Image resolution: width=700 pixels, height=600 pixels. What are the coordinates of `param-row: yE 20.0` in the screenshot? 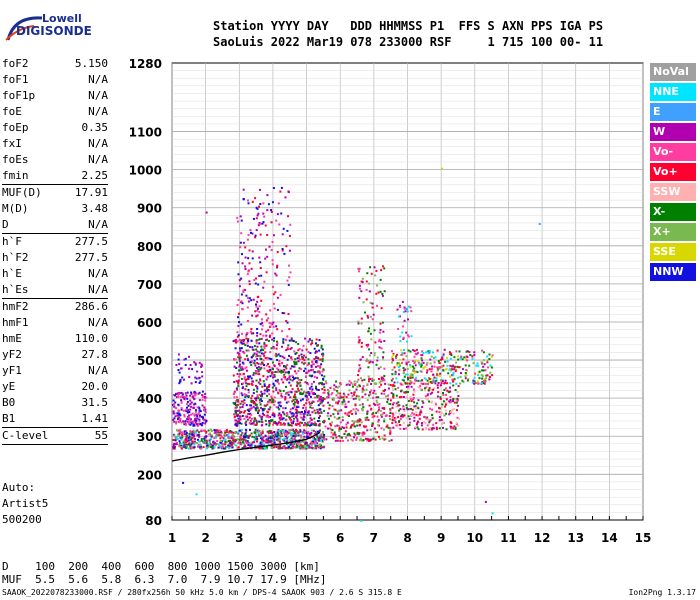 It's located at (55, 387).